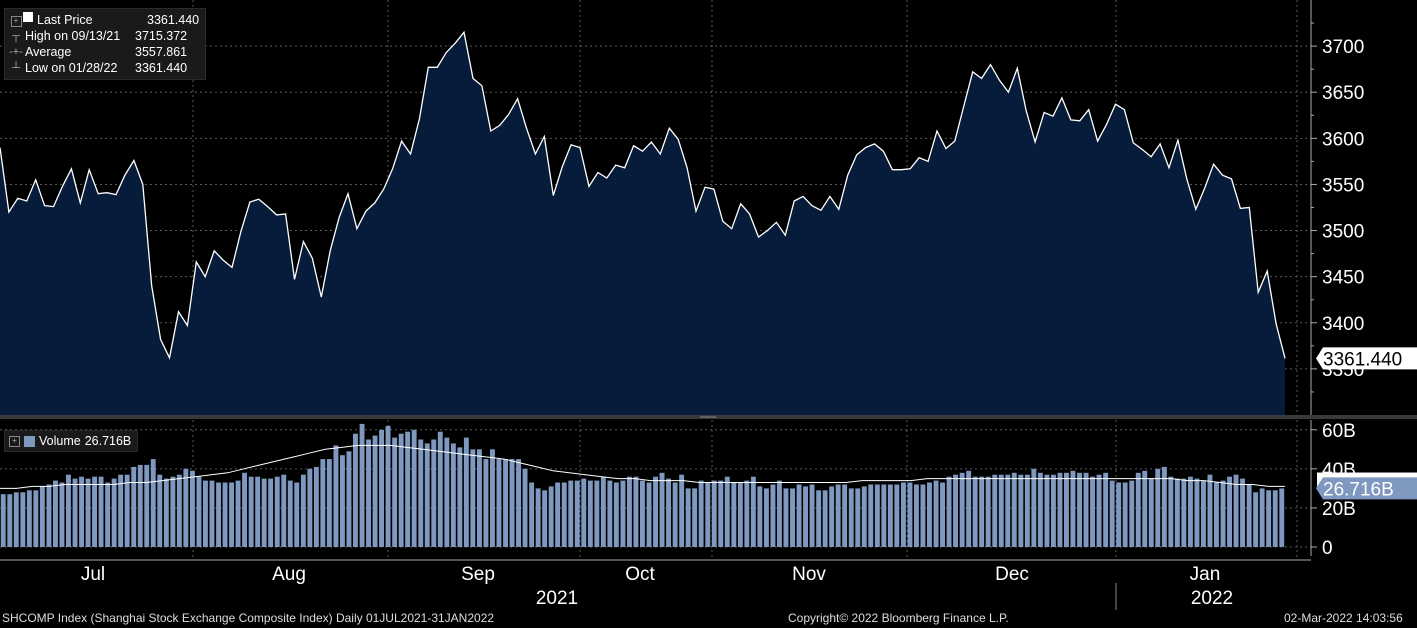  I want to click on volume-marker, so click(1366, 488).